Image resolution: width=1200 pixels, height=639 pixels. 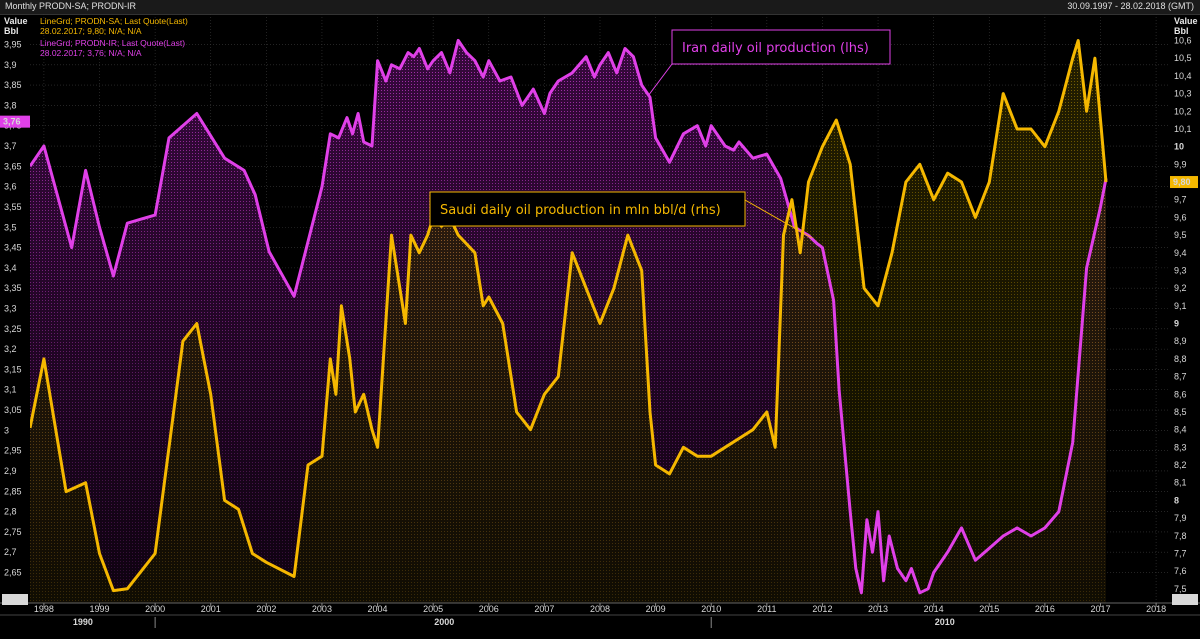 I want to click on left-axis-tick-label: 2,7, so click(x=10, y=552).